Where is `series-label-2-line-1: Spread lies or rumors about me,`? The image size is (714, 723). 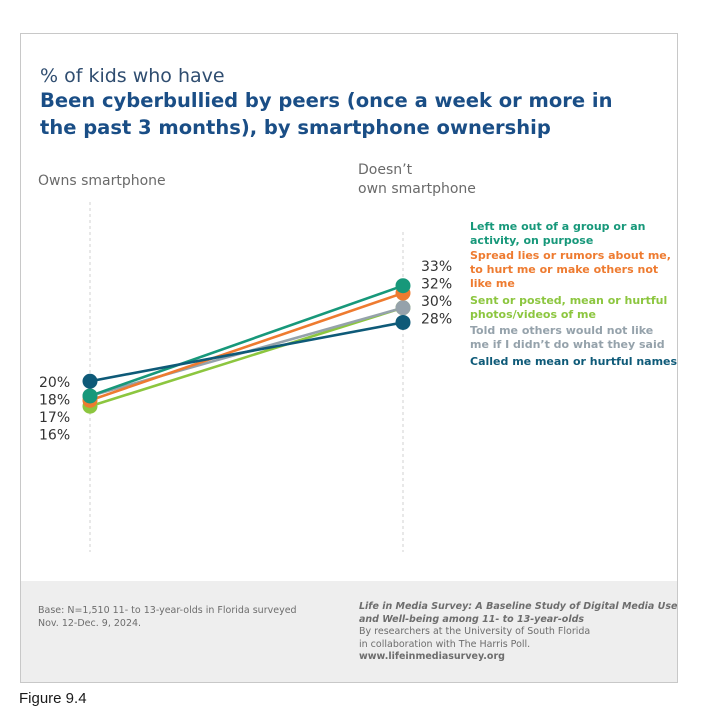 series-label-2-line-1: Spread lies or rumors about me, is located at coordinates (570, 255).